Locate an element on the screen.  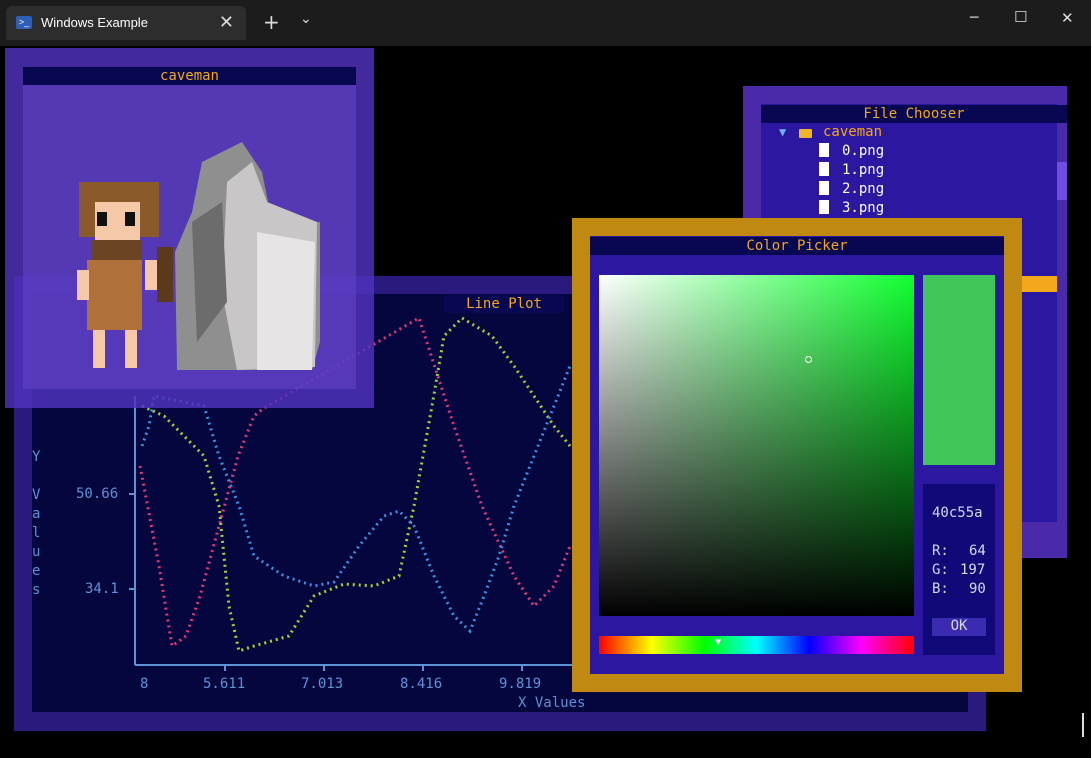
color-cursor is located at coordinates (808, 359).